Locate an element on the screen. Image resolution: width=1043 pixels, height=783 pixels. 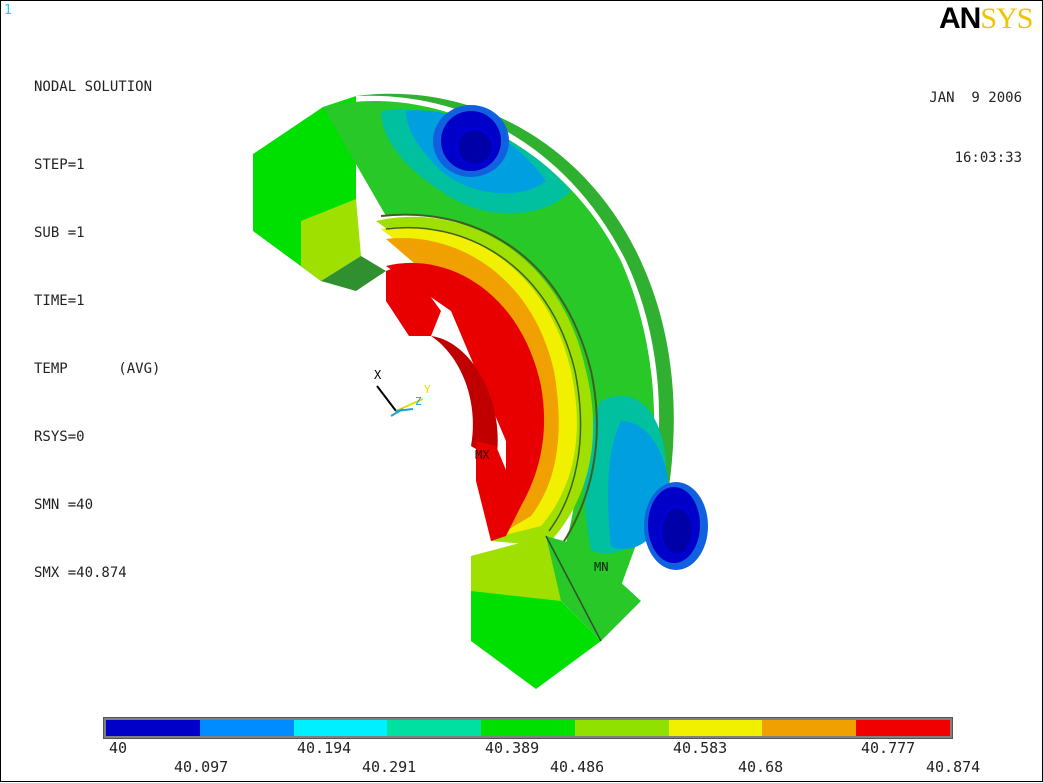
lower-bolt-inner is located at coordinates (677, 531).